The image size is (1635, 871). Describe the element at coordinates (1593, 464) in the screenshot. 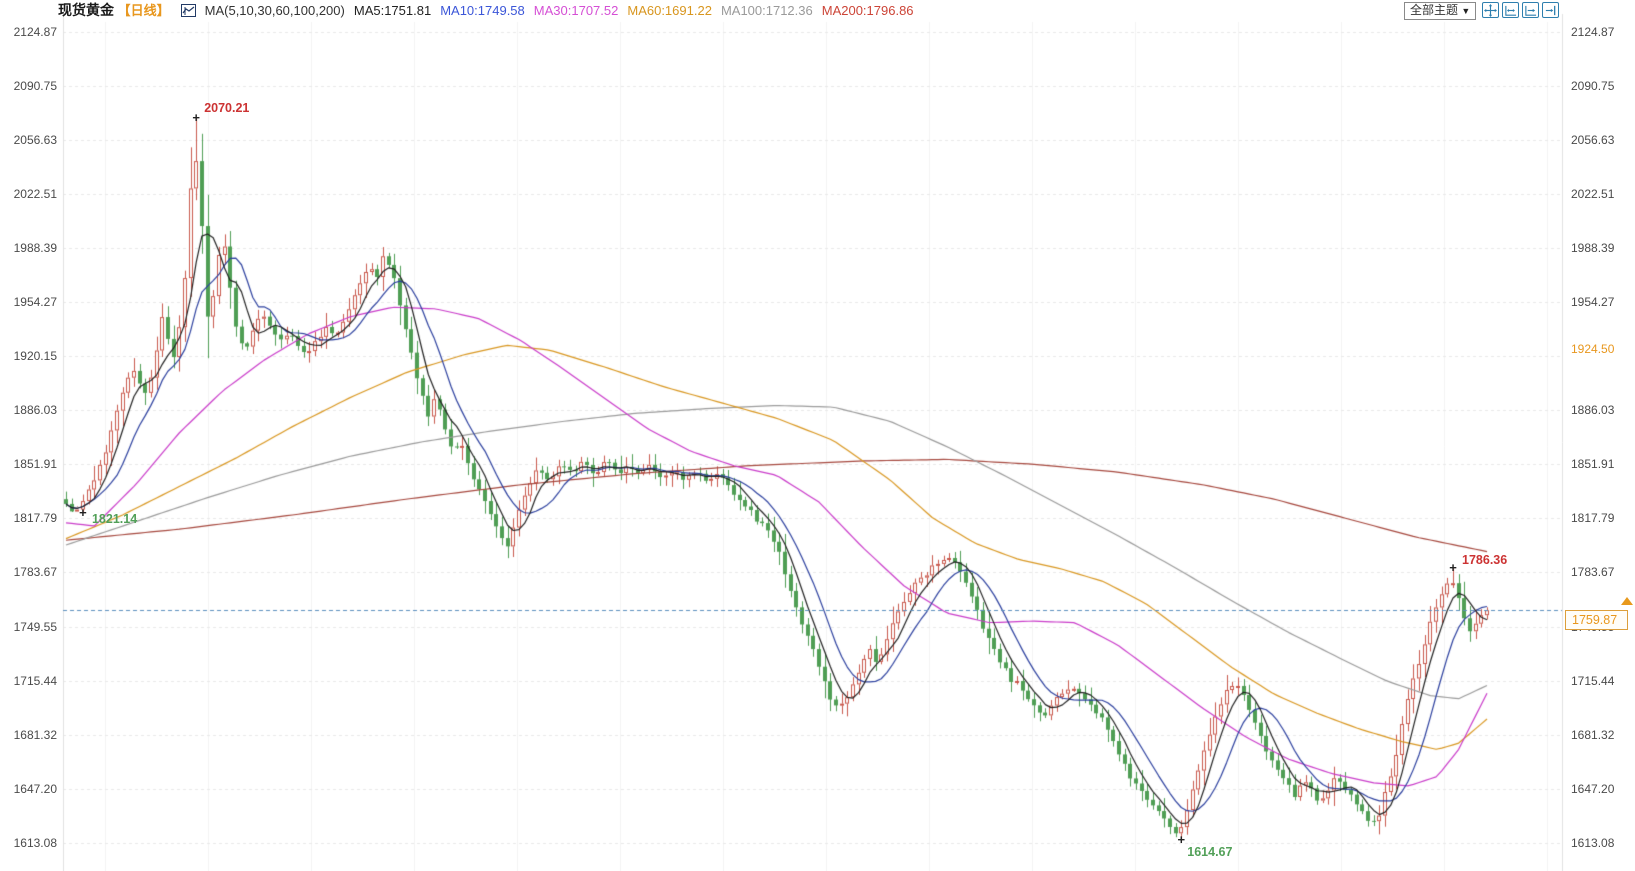

I see `y-axis-label-right: 1851.91` at that location.